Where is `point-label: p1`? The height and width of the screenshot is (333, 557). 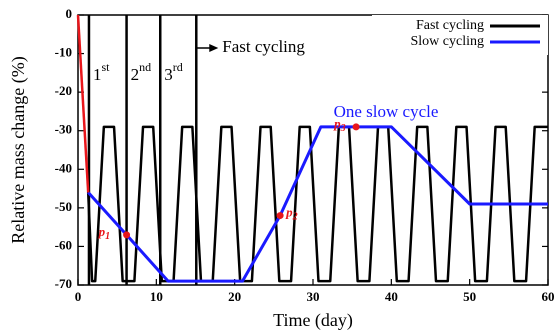
point-label: p1 is located at coordinates (104, 233).